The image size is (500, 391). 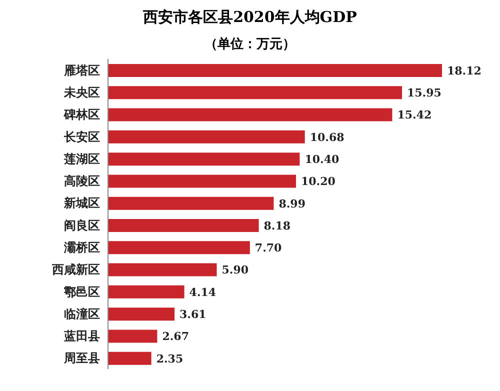 I want to click on y-tick-label: 莲湖区, so click(x=81, y=159).